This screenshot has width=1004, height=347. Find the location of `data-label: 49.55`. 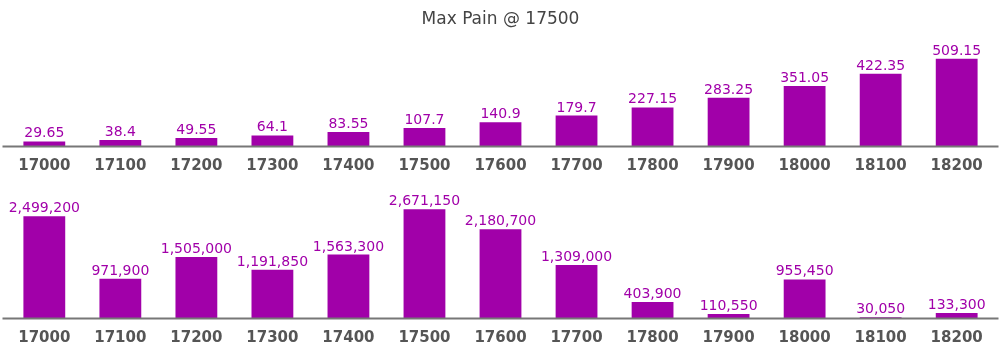

data-label: 49.55 is located at coordinates (196, 128).